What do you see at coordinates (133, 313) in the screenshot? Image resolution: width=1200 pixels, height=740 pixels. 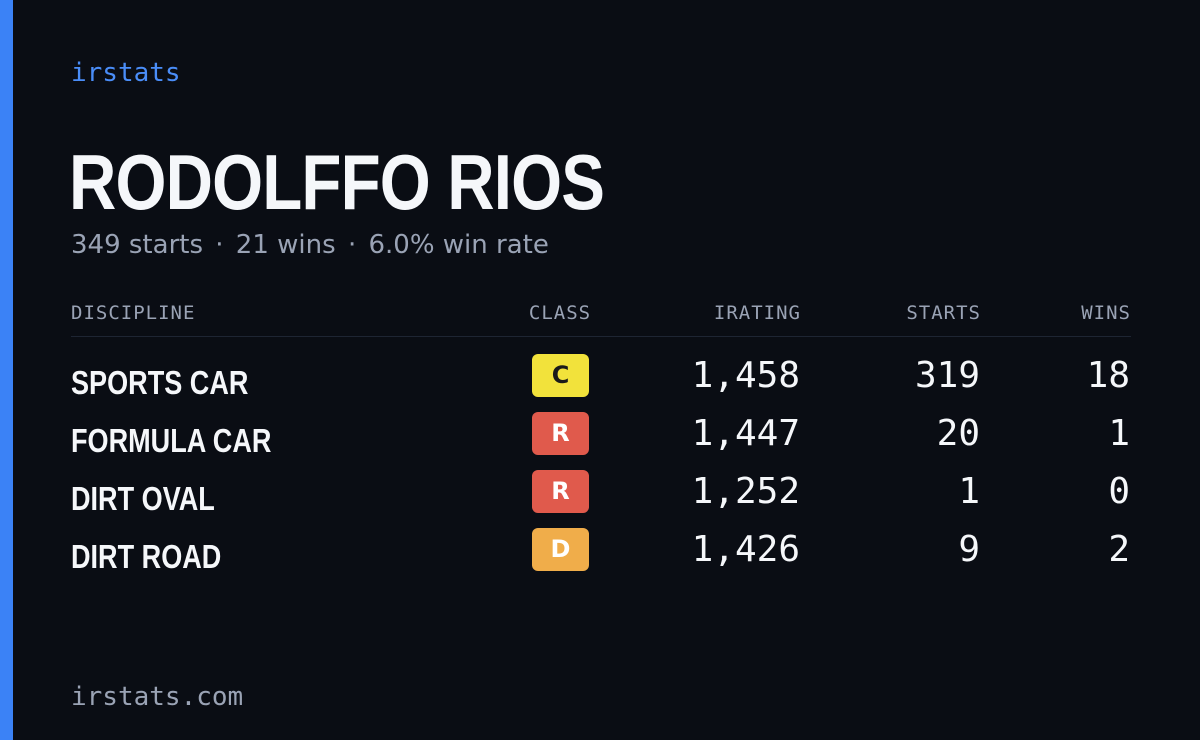 I see `header-discipline: DISCIPLINE` at bounding box center [133, 313].